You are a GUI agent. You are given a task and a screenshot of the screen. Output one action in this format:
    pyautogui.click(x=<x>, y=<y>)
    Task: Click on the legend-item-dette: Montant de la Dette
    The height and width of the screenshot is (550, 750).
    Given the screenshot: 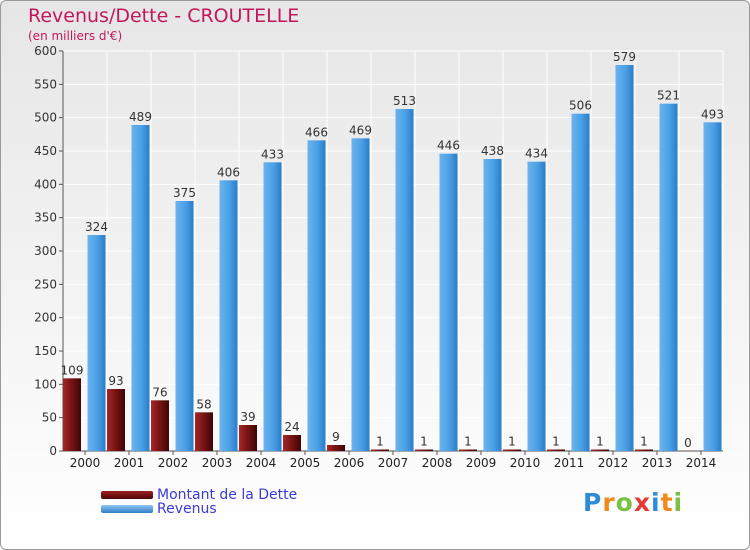 What is the action you would take?
    pyautogui.click(x=199, y=495)
    